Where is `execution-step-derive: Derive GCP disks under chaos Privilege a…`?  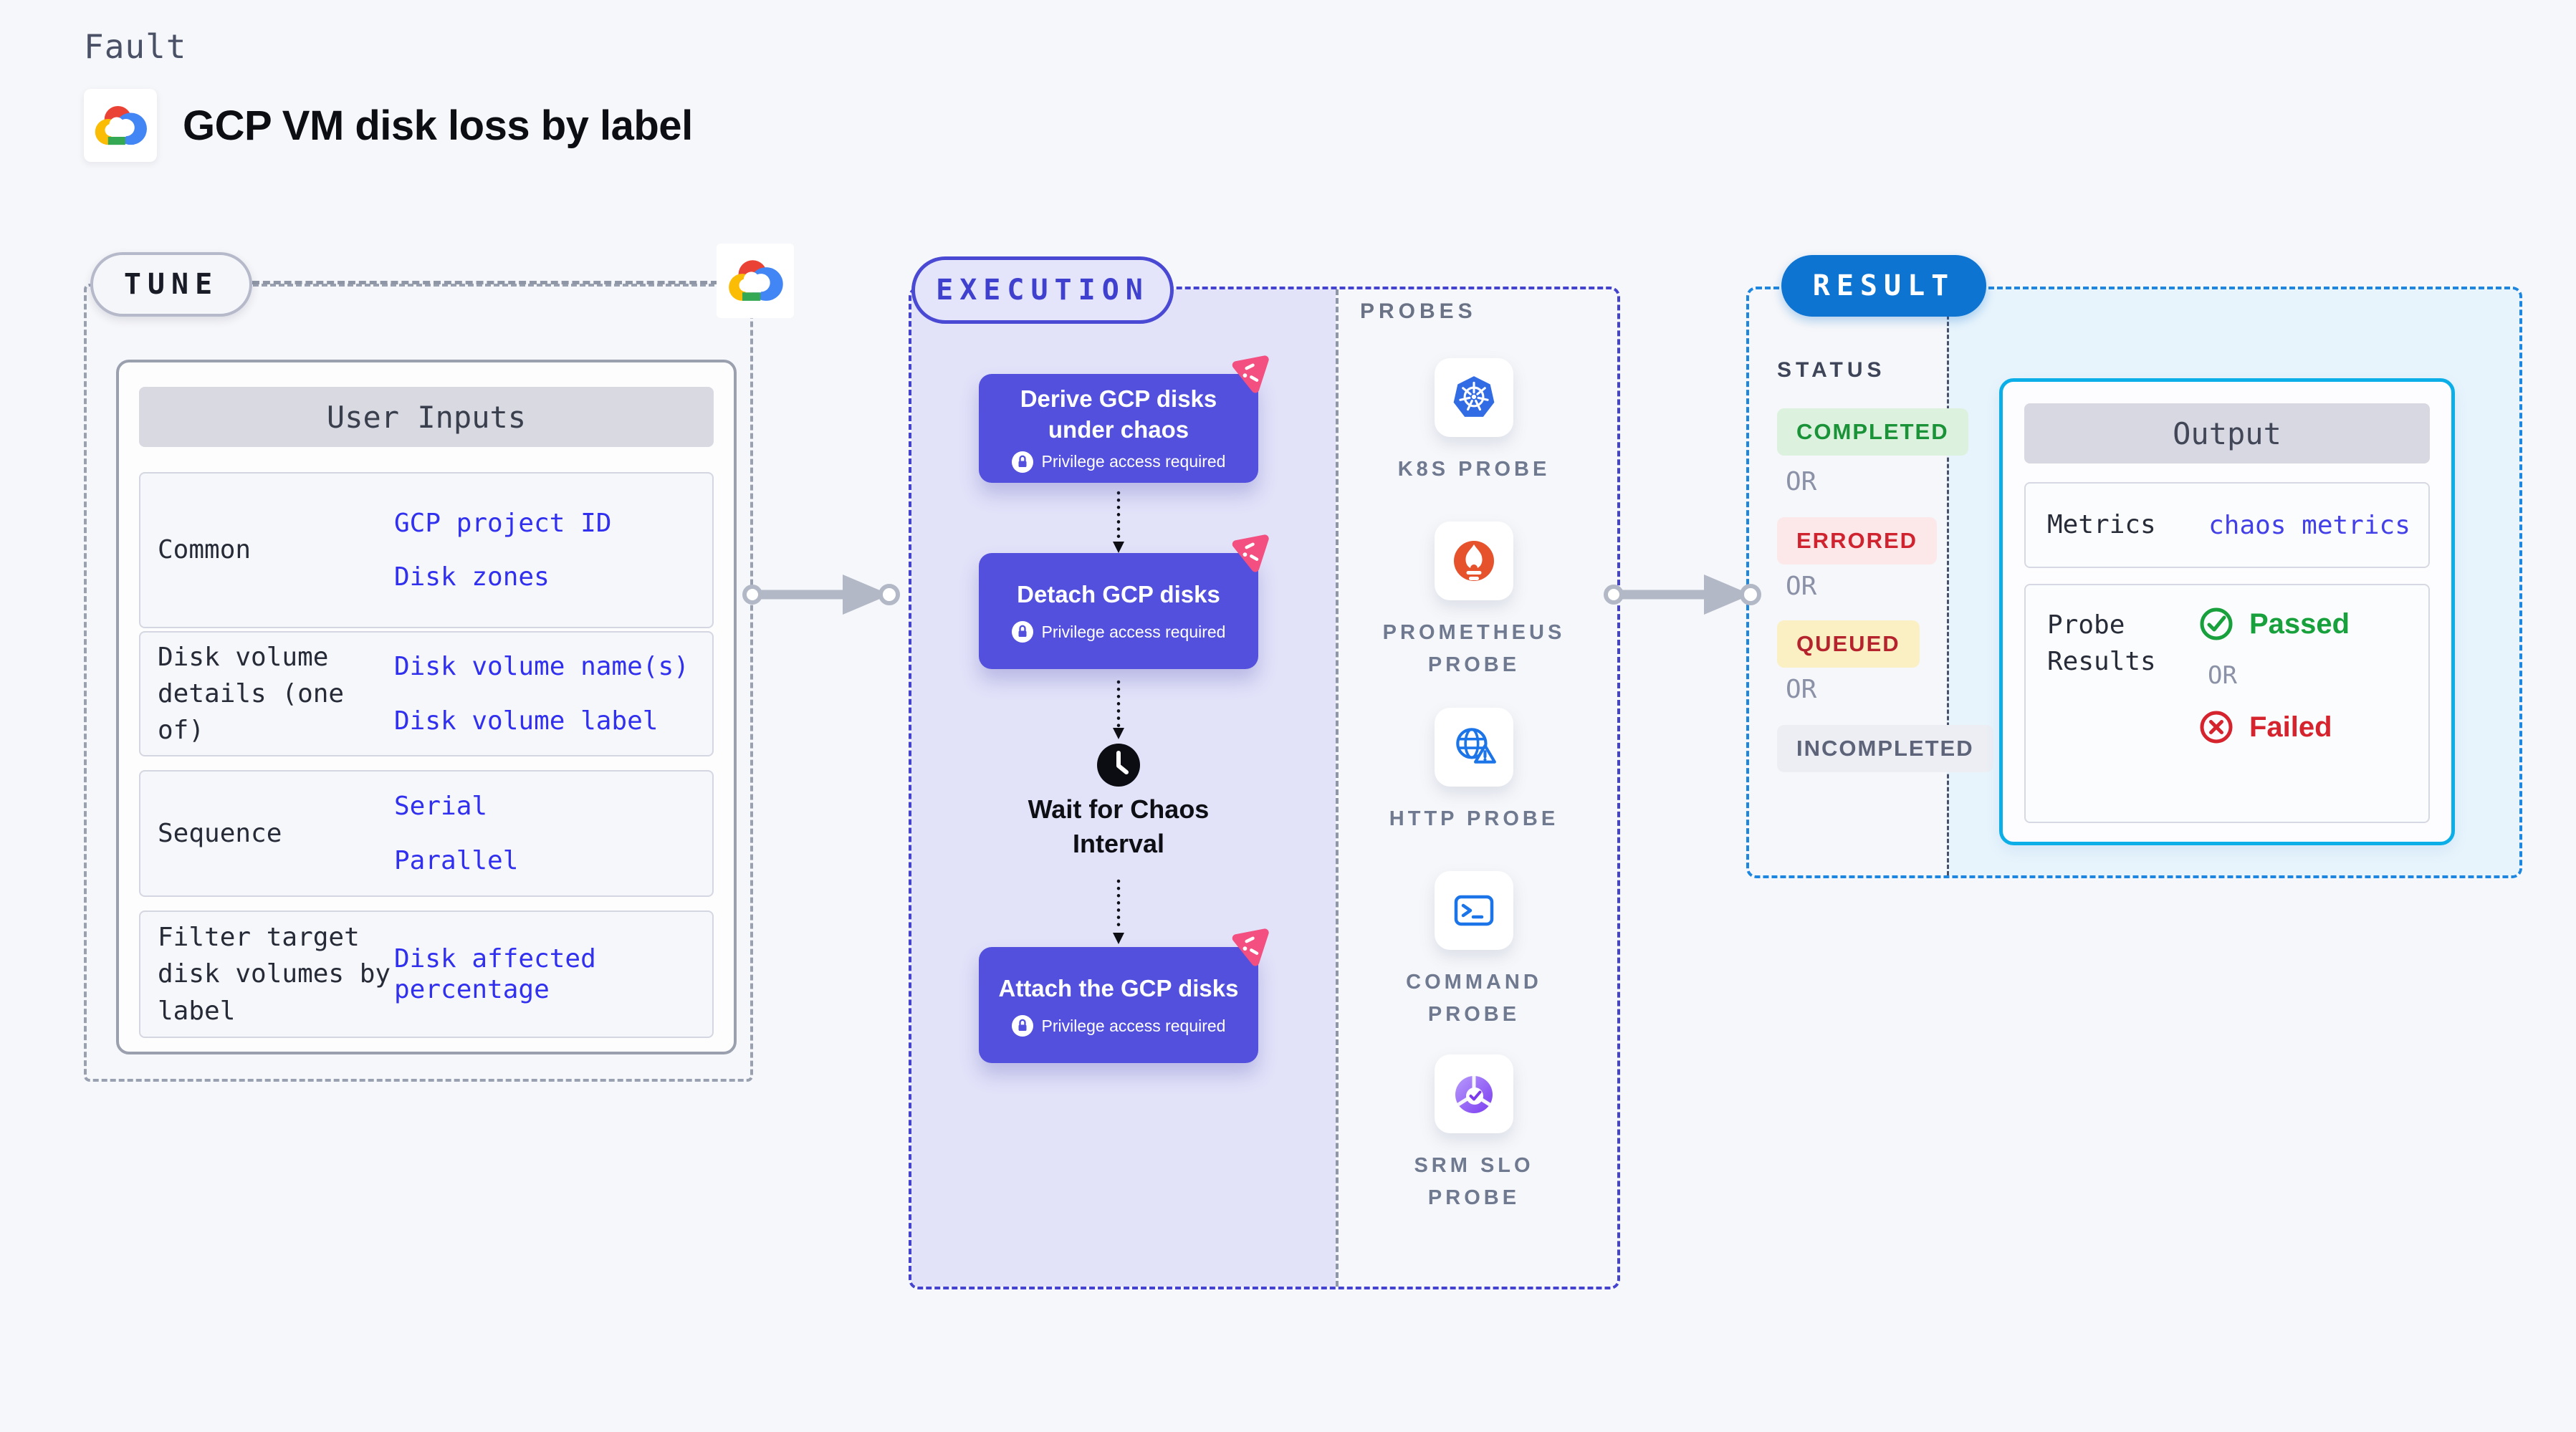
execution-step-derive: Derive GCP disks under chaos Privilege a… is located at coordinates (1124, 419).